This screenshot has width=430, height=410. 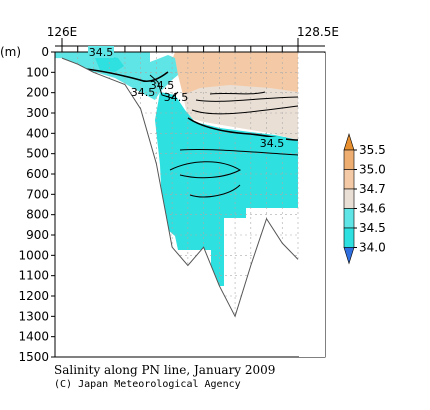 What do you see at coordinates (109, 63) in the screenshot?
I see `low-salinity-core` at bounding box center [109, 63].